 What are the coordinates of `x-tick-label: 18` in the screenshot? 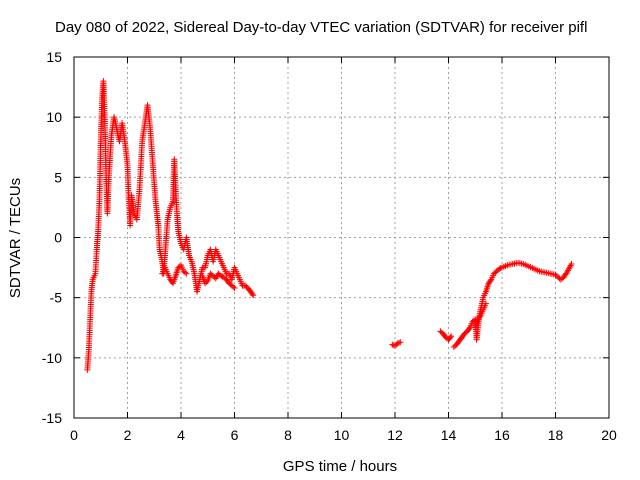 It's located at (556, 435).